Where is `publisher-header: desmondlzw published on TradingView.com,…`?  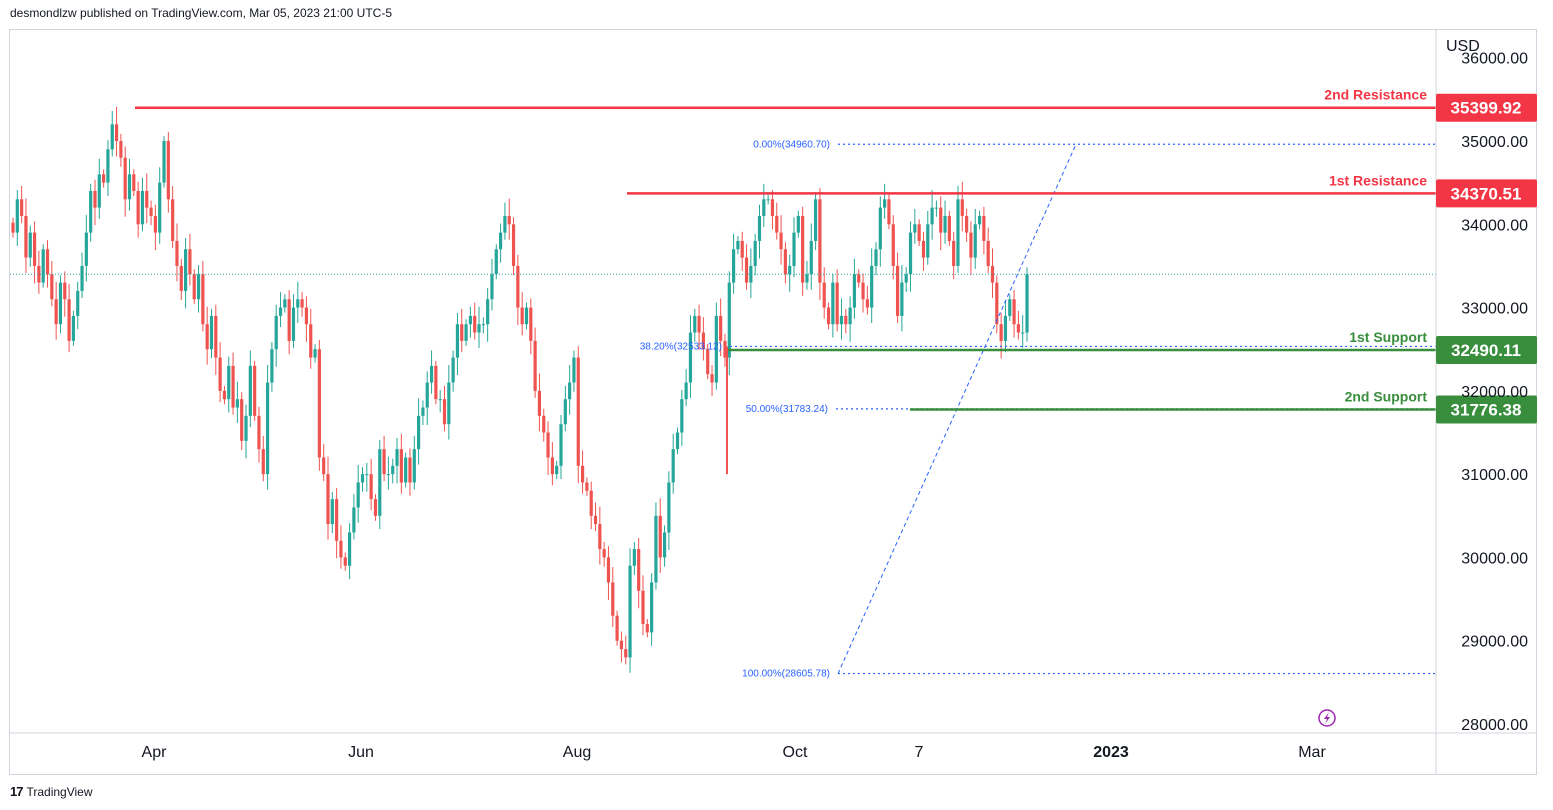
publisher-header: desmondlzw published on TradingView.com,… is located at coordinates (201, 13).